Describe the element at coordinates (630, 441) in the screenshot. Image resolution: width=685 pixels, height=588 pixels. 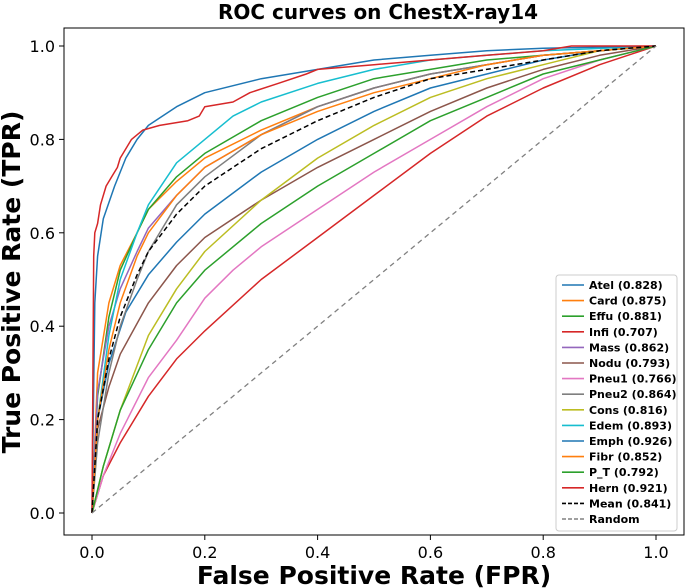
I see `legend-label: Emph (0.926)` at that location.